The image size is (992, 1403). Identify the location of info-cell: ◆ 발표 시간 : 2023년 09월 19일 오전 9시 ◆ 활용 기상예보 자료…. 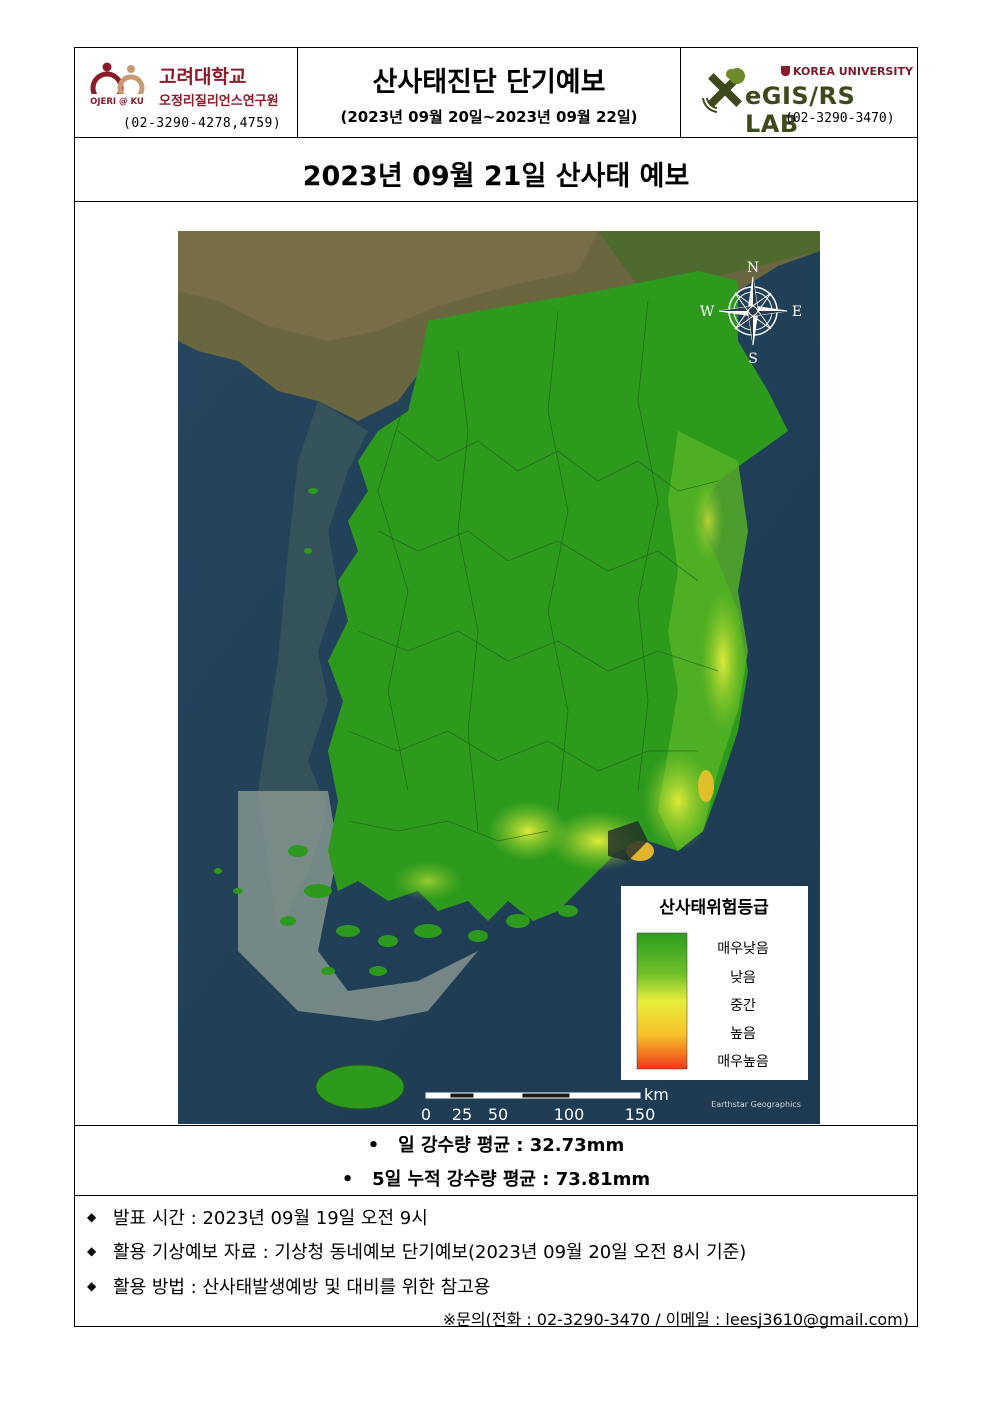
(496, 1262).